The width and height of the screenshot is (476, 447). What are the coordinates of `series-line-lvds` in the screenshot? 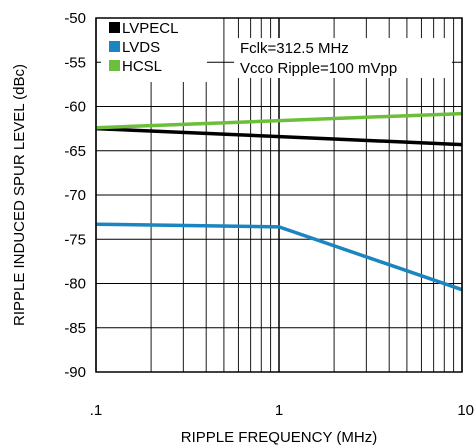 It's located at (279, 257).